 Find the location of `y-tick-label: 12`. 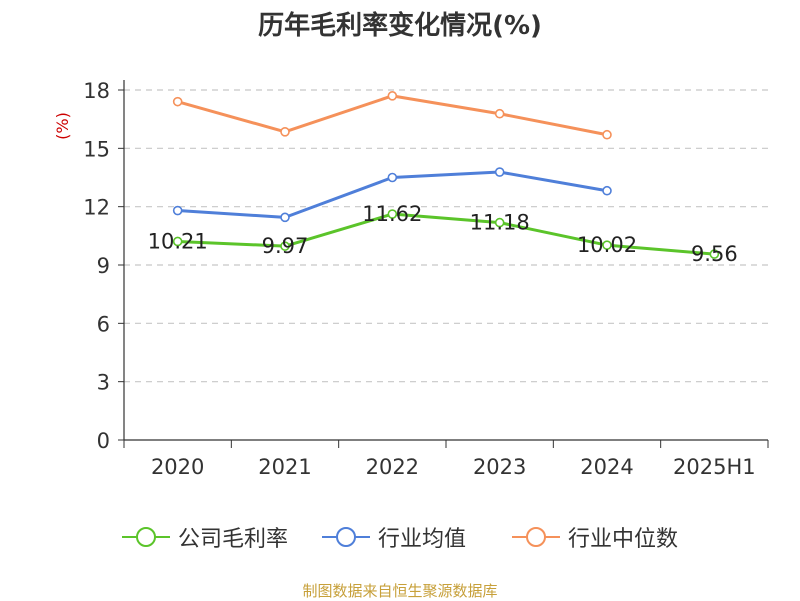

y-tick-label: 12 is located at coordinates (96, 208).